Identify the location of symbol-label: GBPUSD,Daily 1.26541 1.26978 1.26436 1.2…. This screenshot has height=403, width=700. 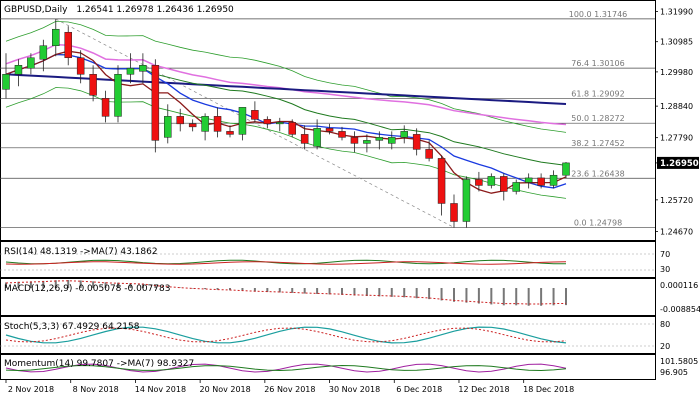
(119, 10).